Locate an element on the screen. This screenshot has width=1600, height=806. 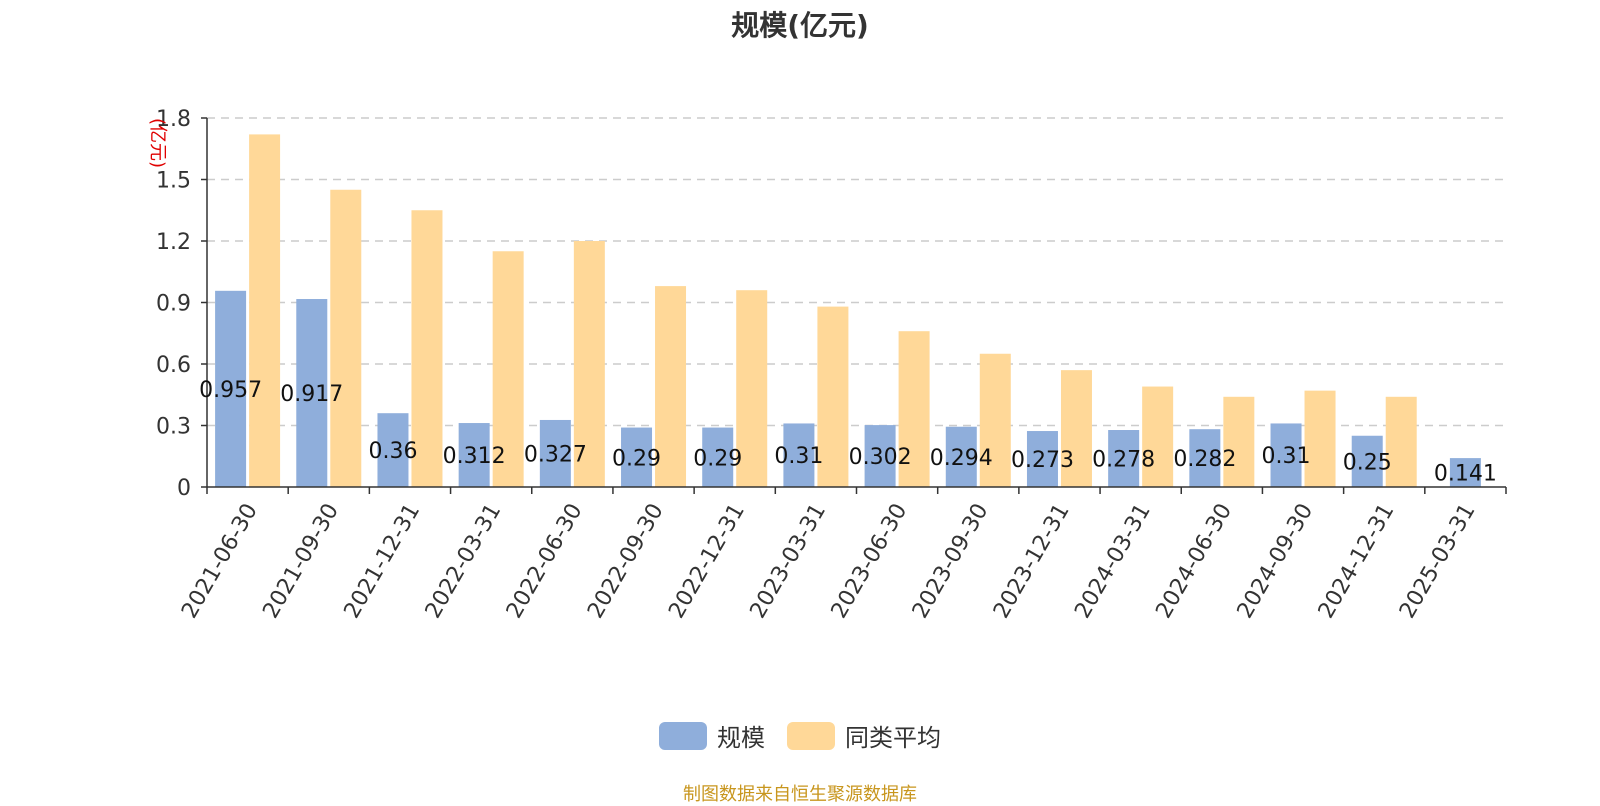
data-label-scale: 0.278 is located at coordinates (1123, 460).